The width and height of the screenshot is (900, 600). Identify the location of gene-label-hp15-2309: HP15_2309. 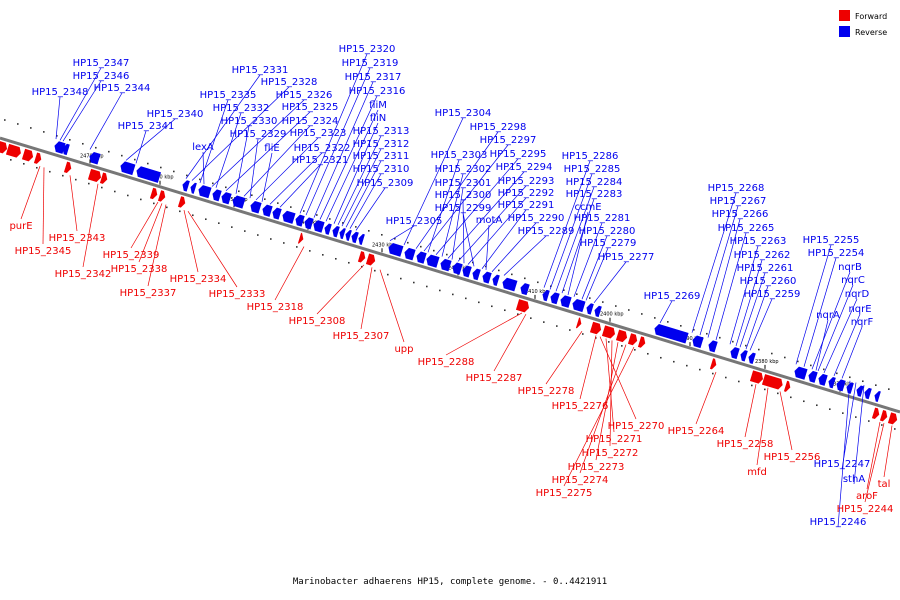
(385, 183).